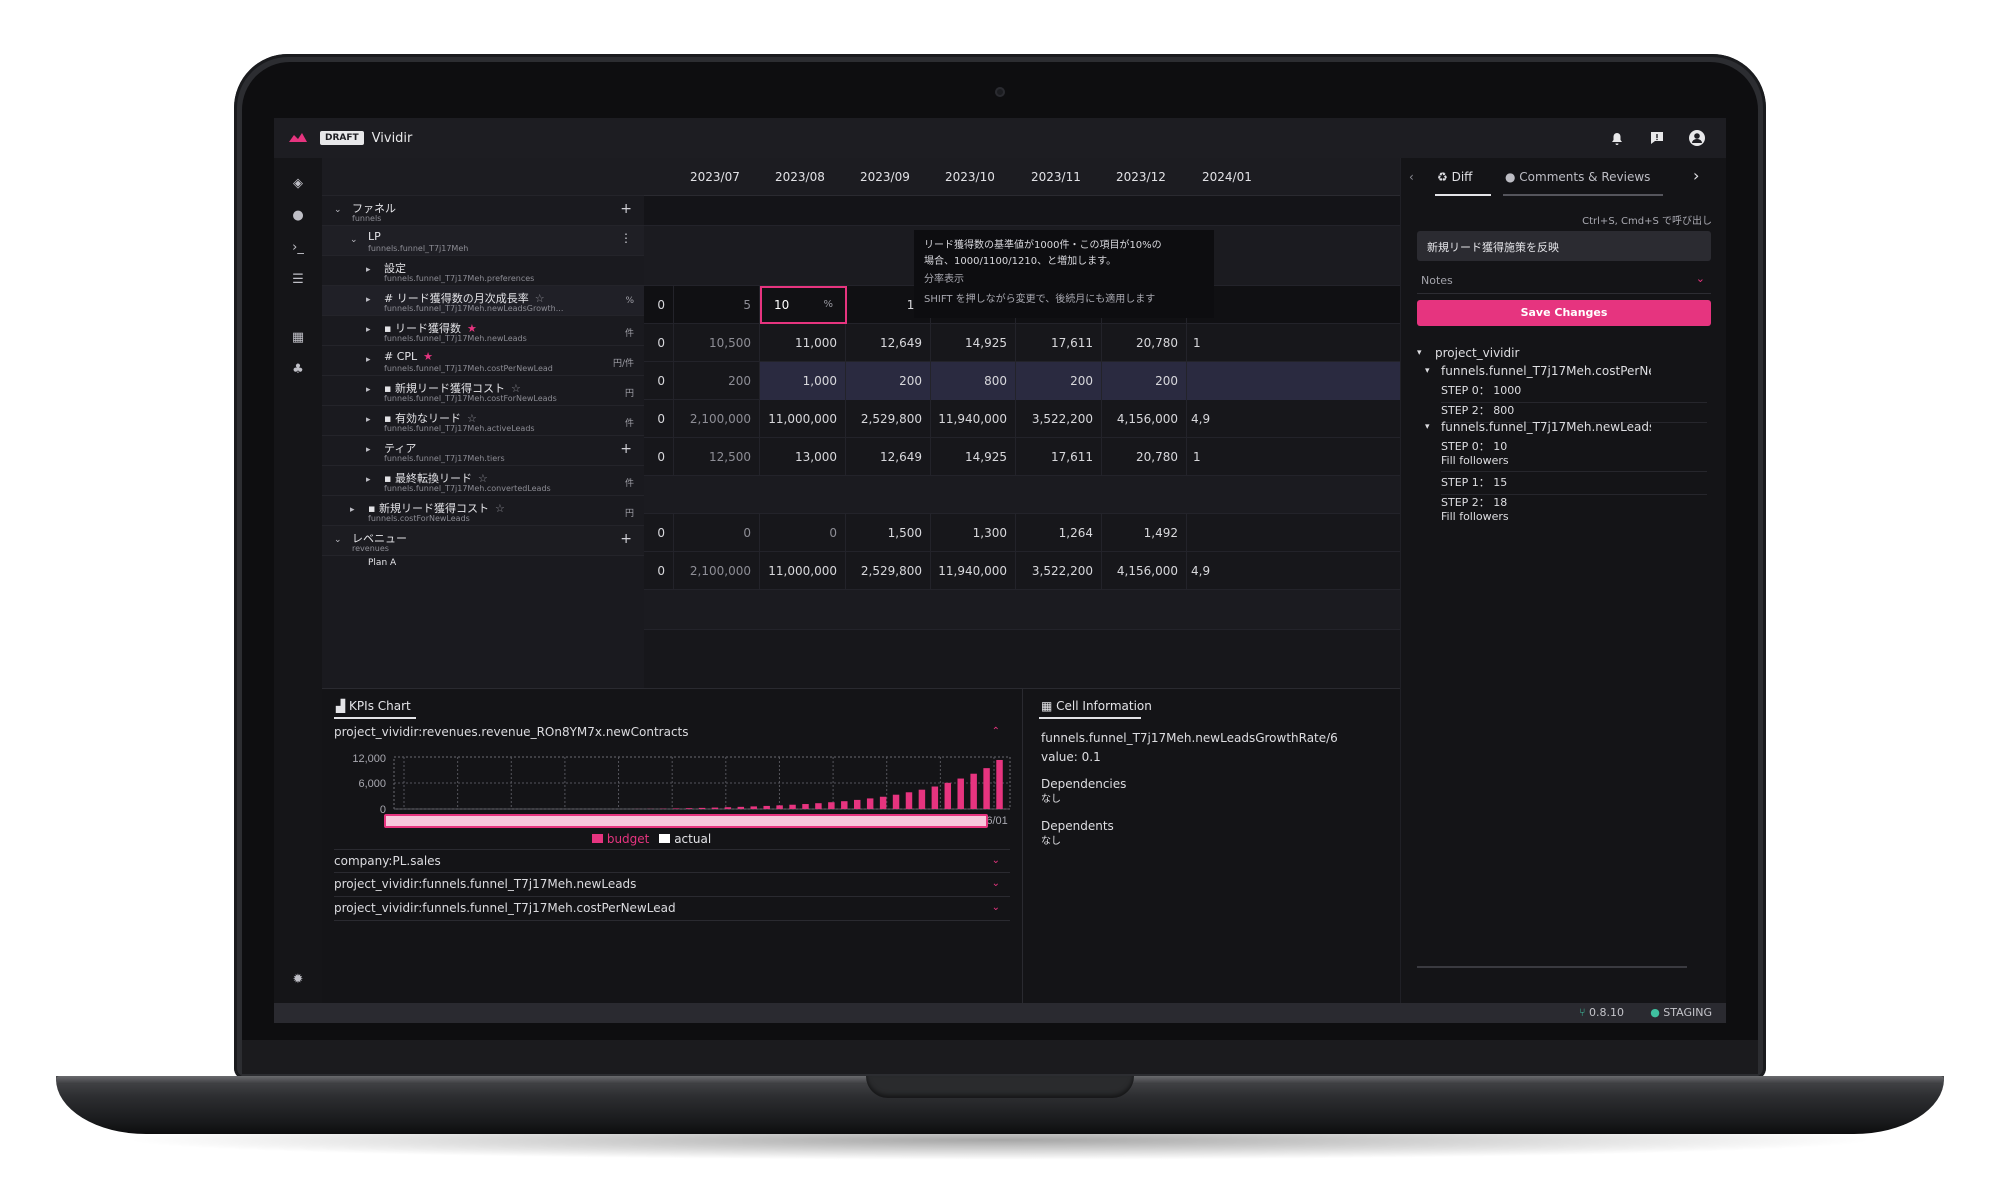 This screenshot has width=1999, height=1195. Describe the element at coordinates (803, 343) in the screenshot. I see `grid-cell: 11,000` at that location.